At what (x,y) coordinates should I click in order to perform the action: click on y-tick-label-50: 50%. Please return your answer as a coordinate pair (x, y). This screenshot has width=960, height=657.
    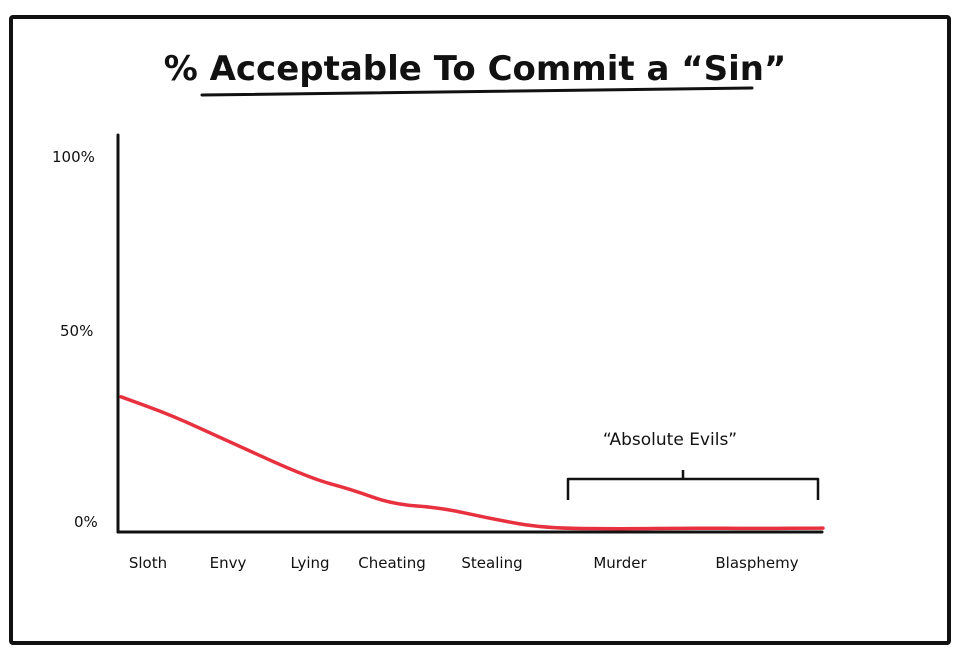
    Looking at the image, I should click on (76, 331).